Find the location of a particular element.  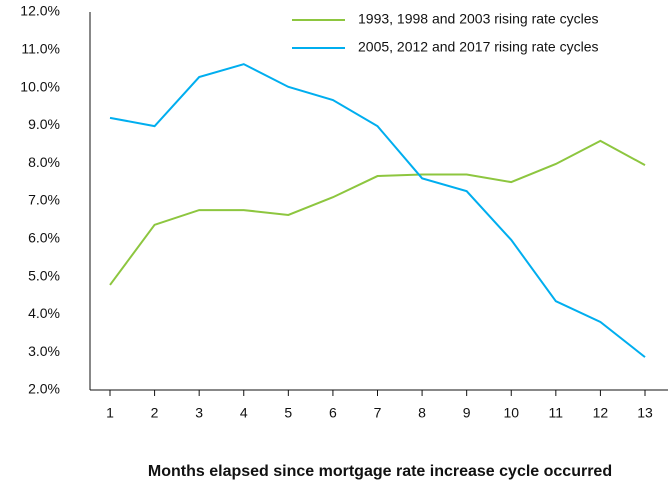

x-tick-label: 7 is located at coordinates (378, 413).